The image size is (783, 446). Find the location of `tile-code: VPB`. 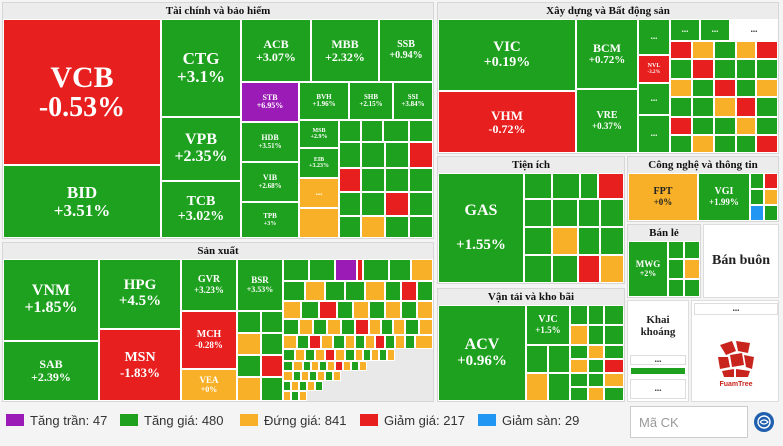

tile-code: VPB is located at coordinates (201, 140).